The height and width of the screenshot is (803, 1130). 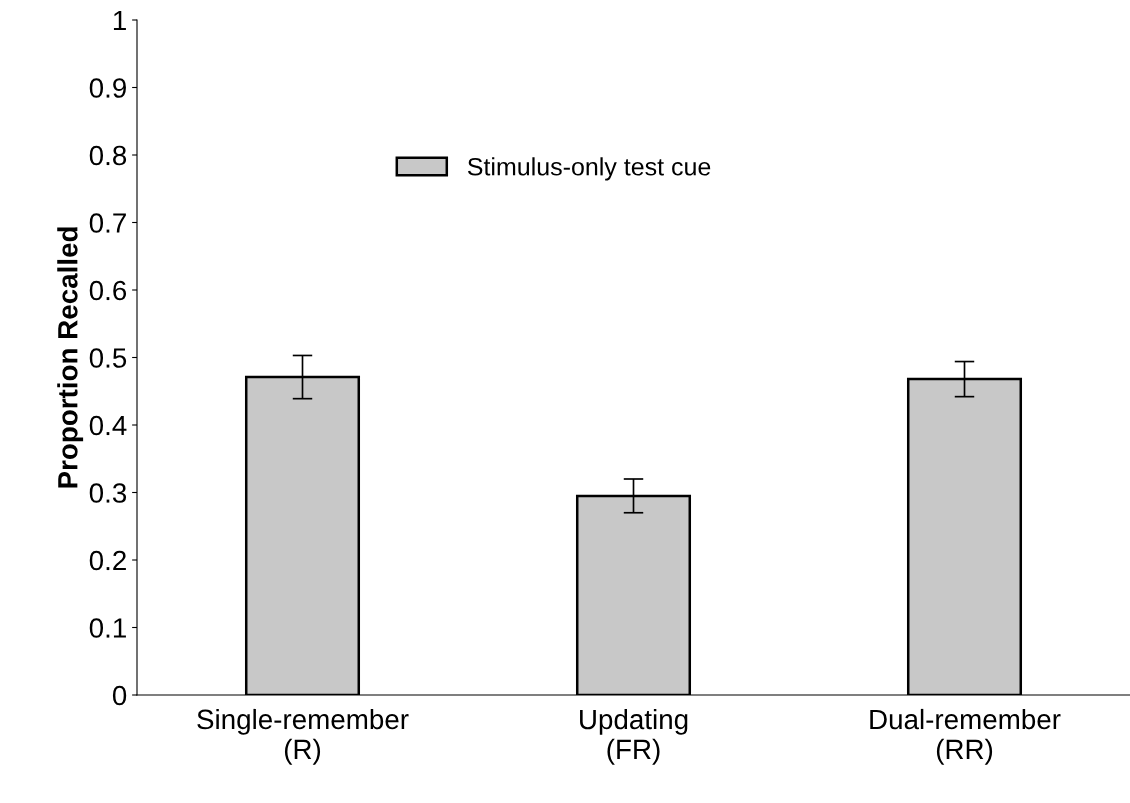 What do you see at coordinates (119, 695) in the screenshot?
I see `y-tick-label: 0` at bounding box center [119, 695].